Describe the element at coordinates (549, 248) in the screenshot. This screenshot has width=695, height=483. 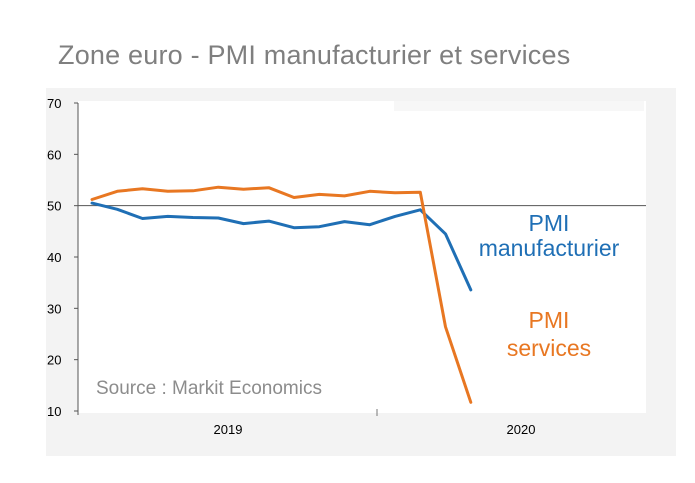
I see `series-label-manufacturier: manufacturier` at that location.